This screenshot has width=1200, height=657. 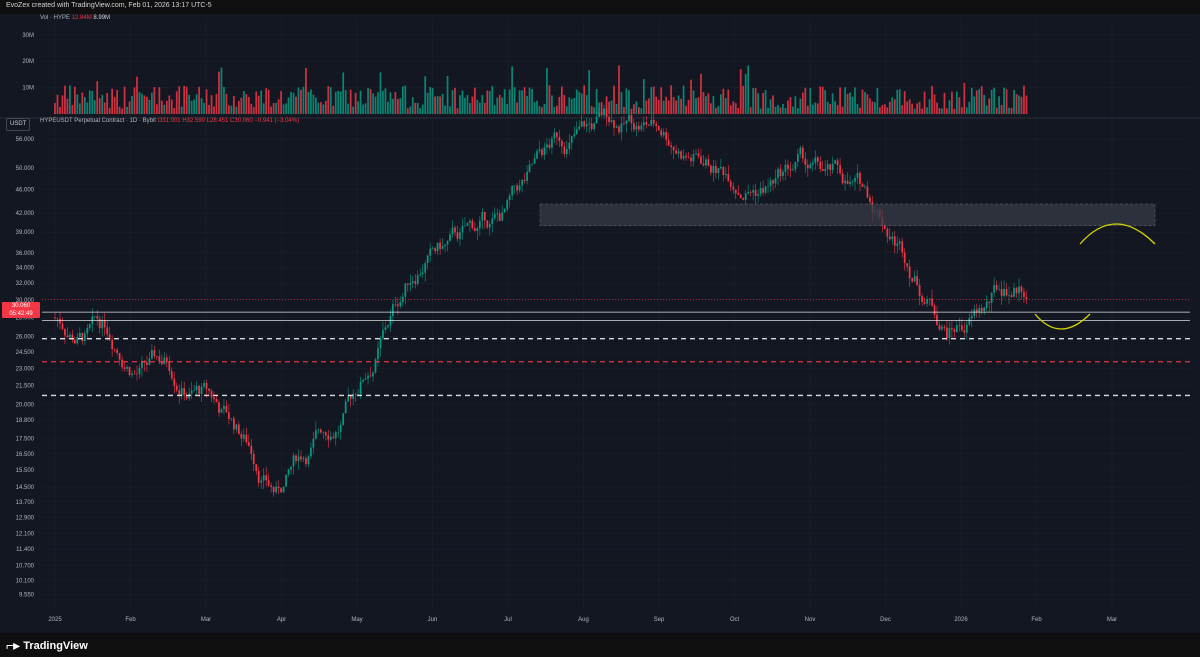 What do you see at coordinates (98, 121) in the screenshot?
I see `symbol-title: HYPEUSDT Perpetual Contract · 1D · Bybit` at bounding box center [98, 121].